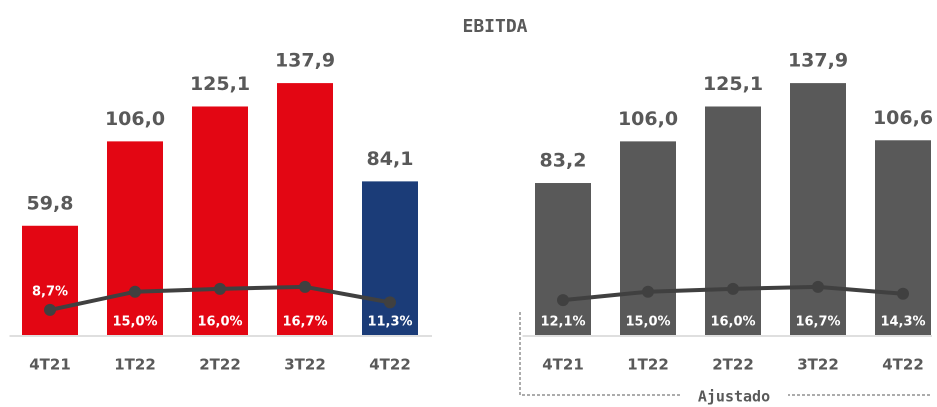  I want to click on margin-label: 14,3%, so click(902, 322).